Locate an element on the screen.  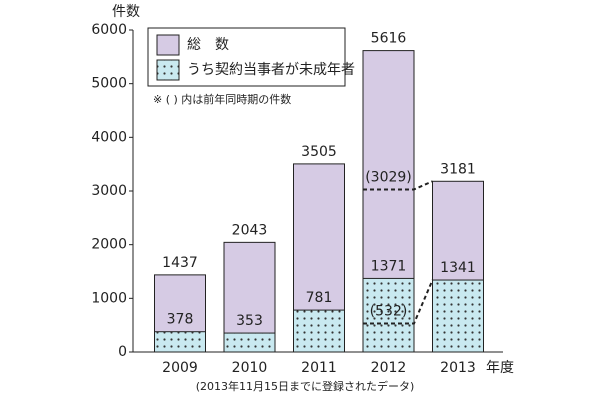
value-label: 781 is located at coordinates (319, 298).